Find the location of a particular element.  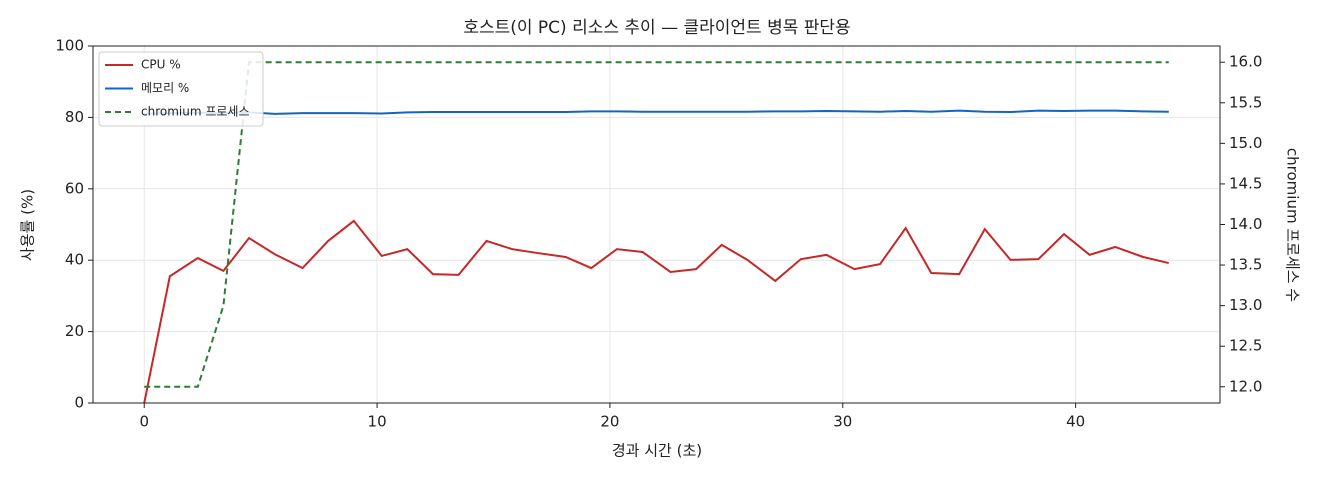

y2-tick-label: 14.5 is located at coordinates (1245, 183).